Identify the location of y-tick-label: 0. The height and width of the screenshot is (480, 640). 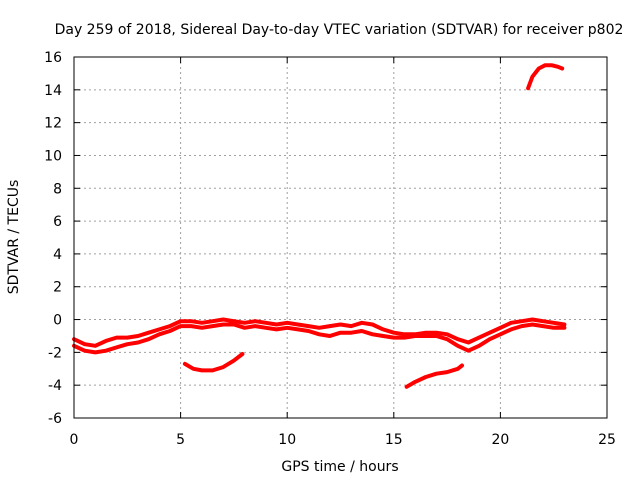
(57, 321).